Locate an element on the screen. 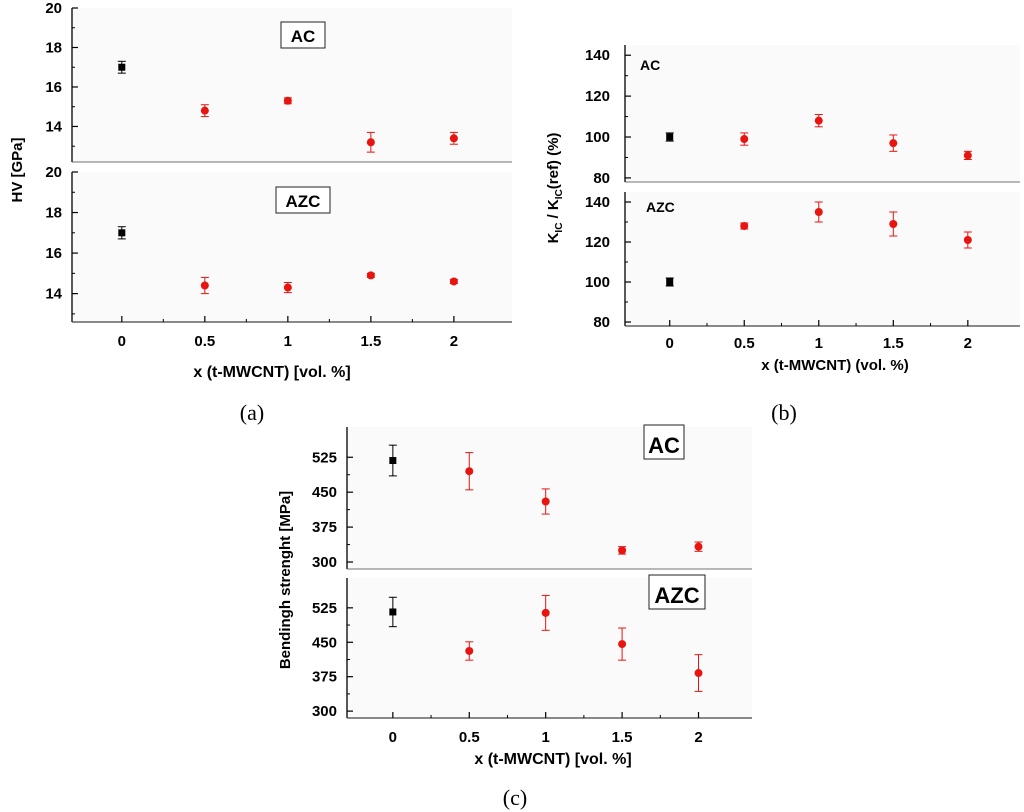 The height and width of the screenshot is (812, 1024). chart-c-ylabel: Bendingh strenght [MPa] is located at coordinates (285, 580).